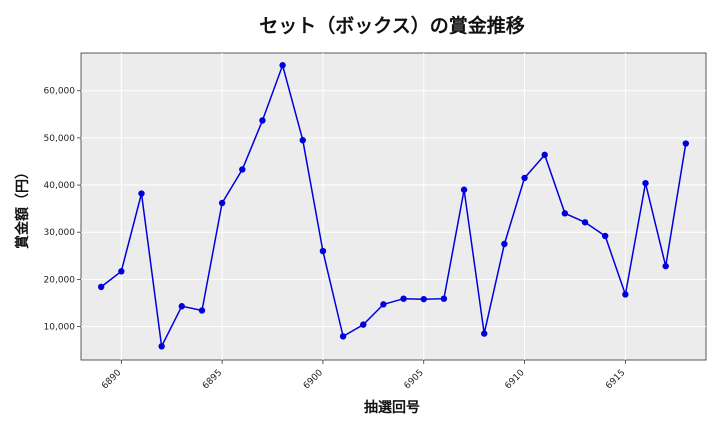 This screenshot has width=720, height=432. I want to click on x-tick-label: 6905, so click(414, 379).